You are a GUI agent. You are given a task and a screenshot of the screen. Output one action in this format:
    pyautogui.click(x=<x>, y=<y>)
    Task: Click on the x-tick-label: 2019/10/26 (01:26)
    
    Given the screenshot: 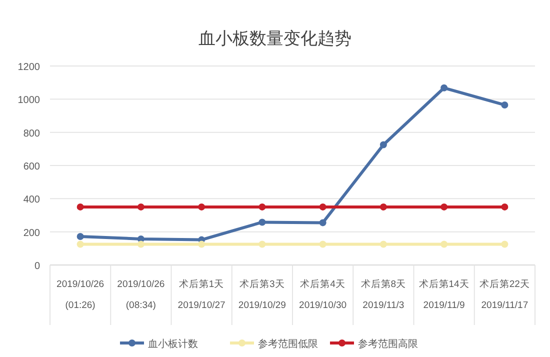 What is the action you would take?
    pyautogui.click(x=80, y=295)
    